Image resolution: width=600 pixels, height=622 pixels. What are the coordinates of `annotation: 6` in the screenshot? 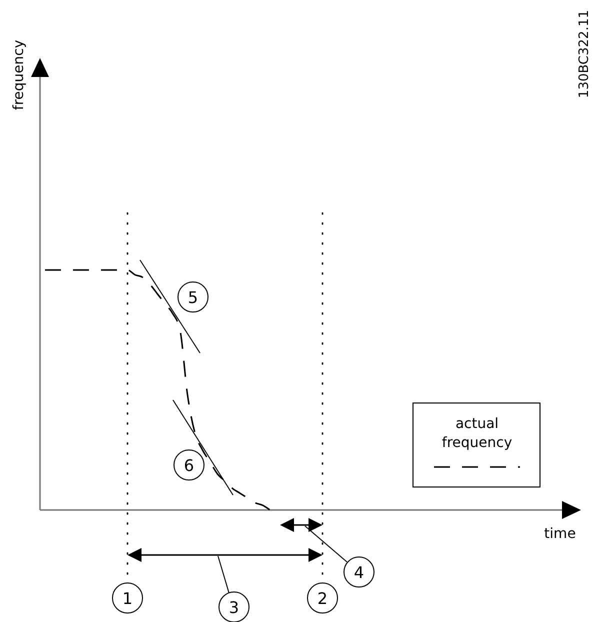 It's located at (189, 465).